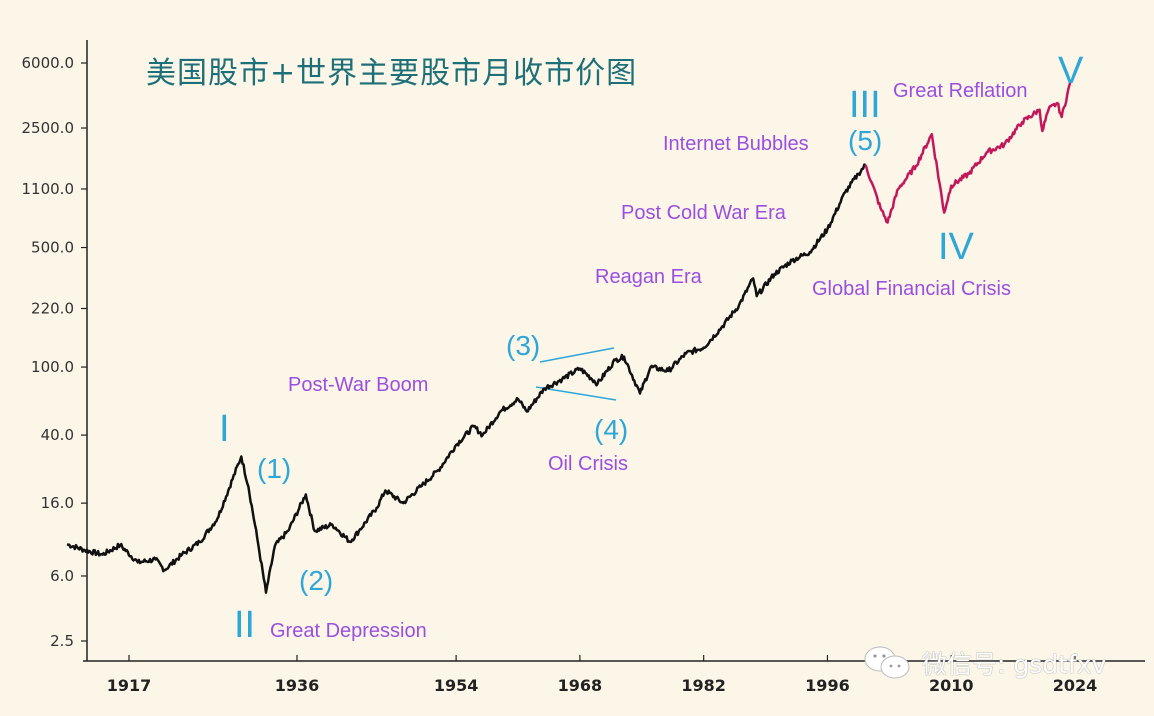  I want to click on x-tick-label: 1936, so click(297, 685).